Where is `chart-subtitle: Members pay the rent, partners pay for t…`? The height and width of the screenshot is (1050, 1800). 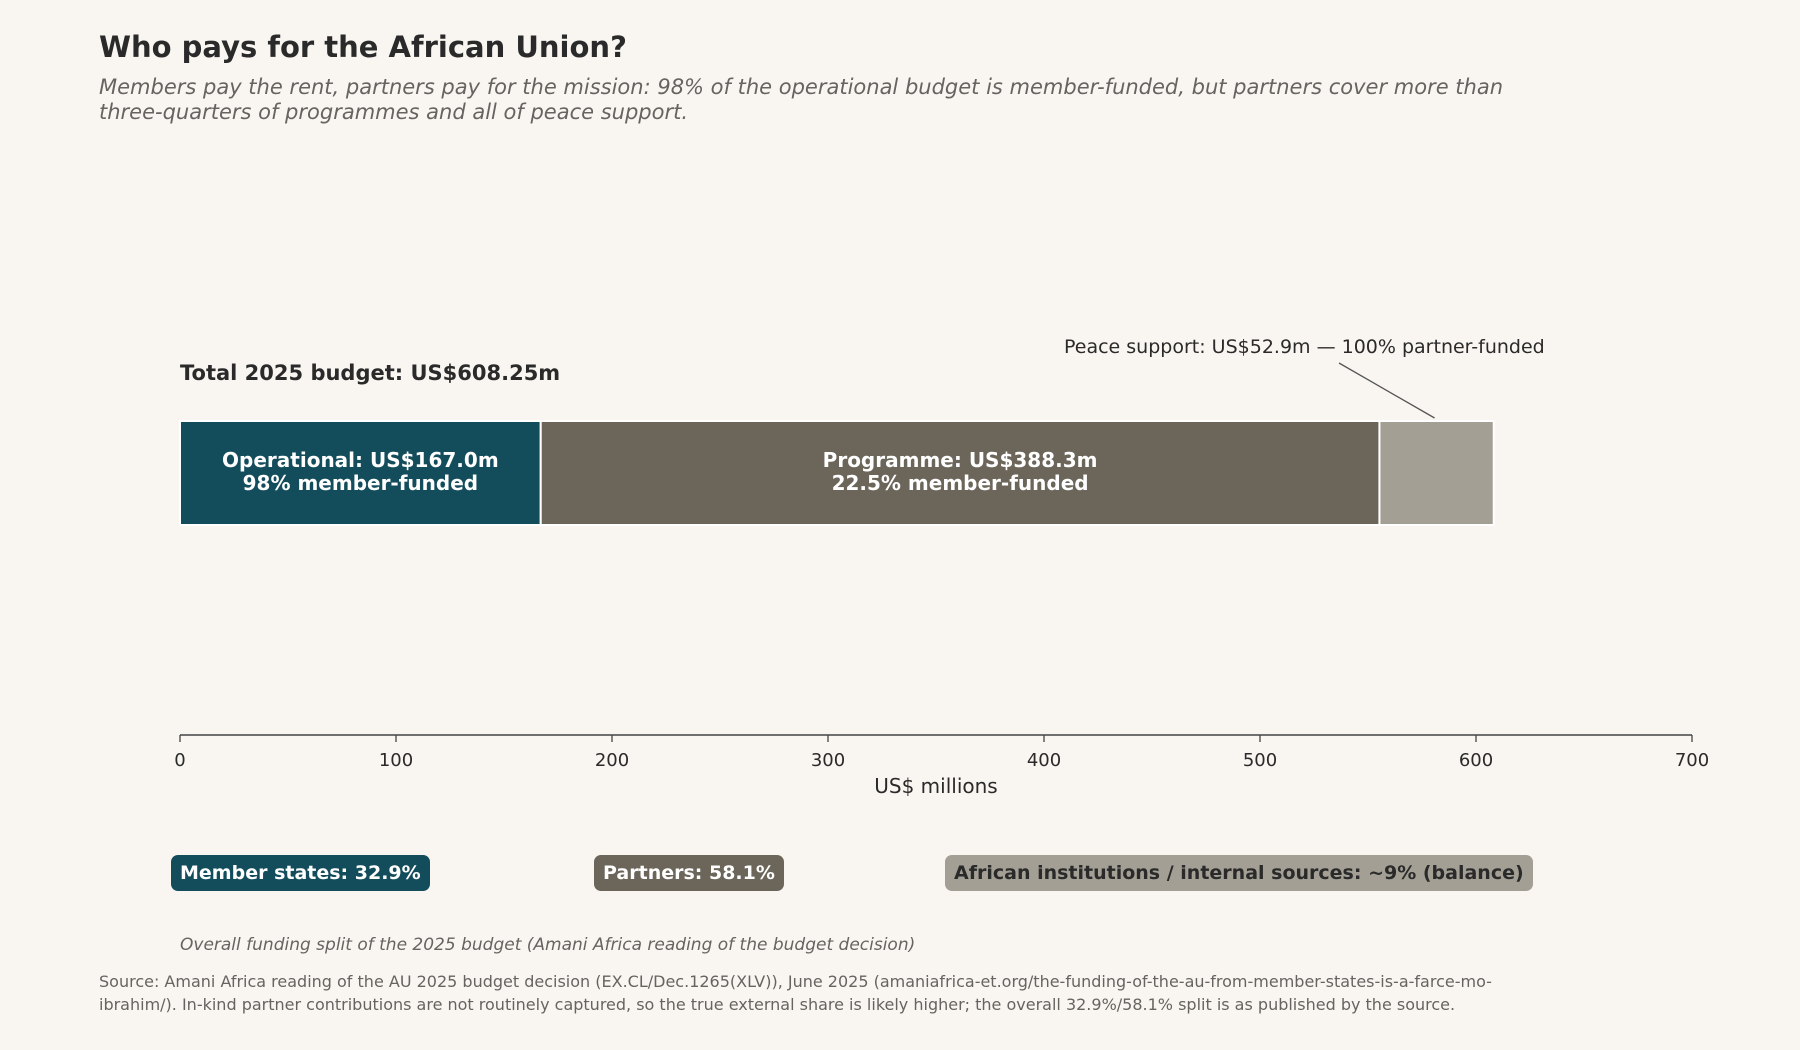
chart-subtitle: Members pay the rent, partners pay for t… is located at coordinates (801, 99).